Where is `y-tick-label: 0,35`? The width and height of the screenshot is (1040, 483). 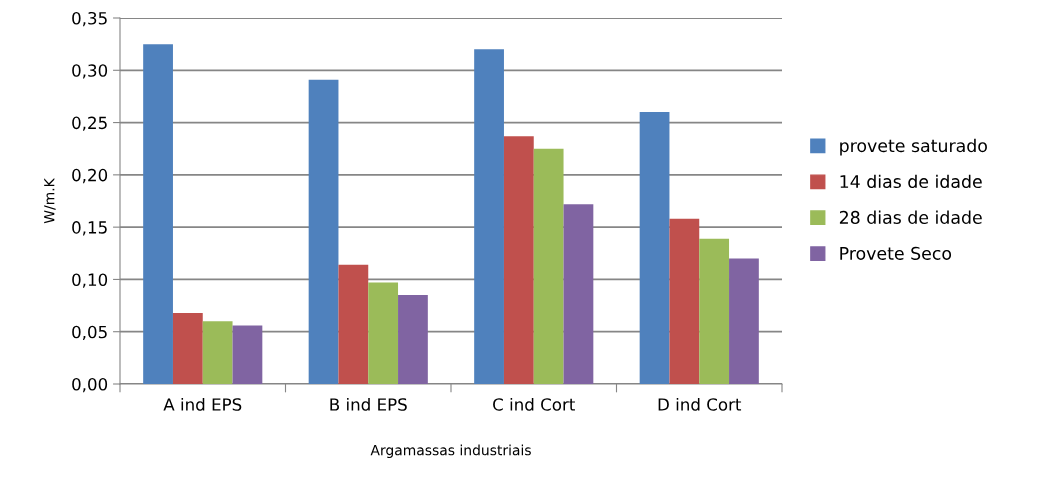 y-tick-label: 0,35 is located at coordinates (89, 19).